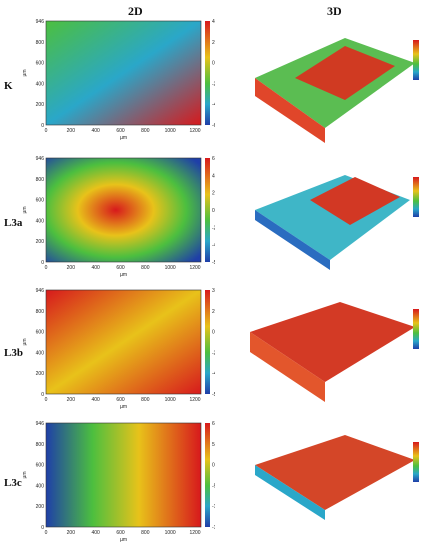  I want to click on surface-3d-l3a, so click(332, 220).